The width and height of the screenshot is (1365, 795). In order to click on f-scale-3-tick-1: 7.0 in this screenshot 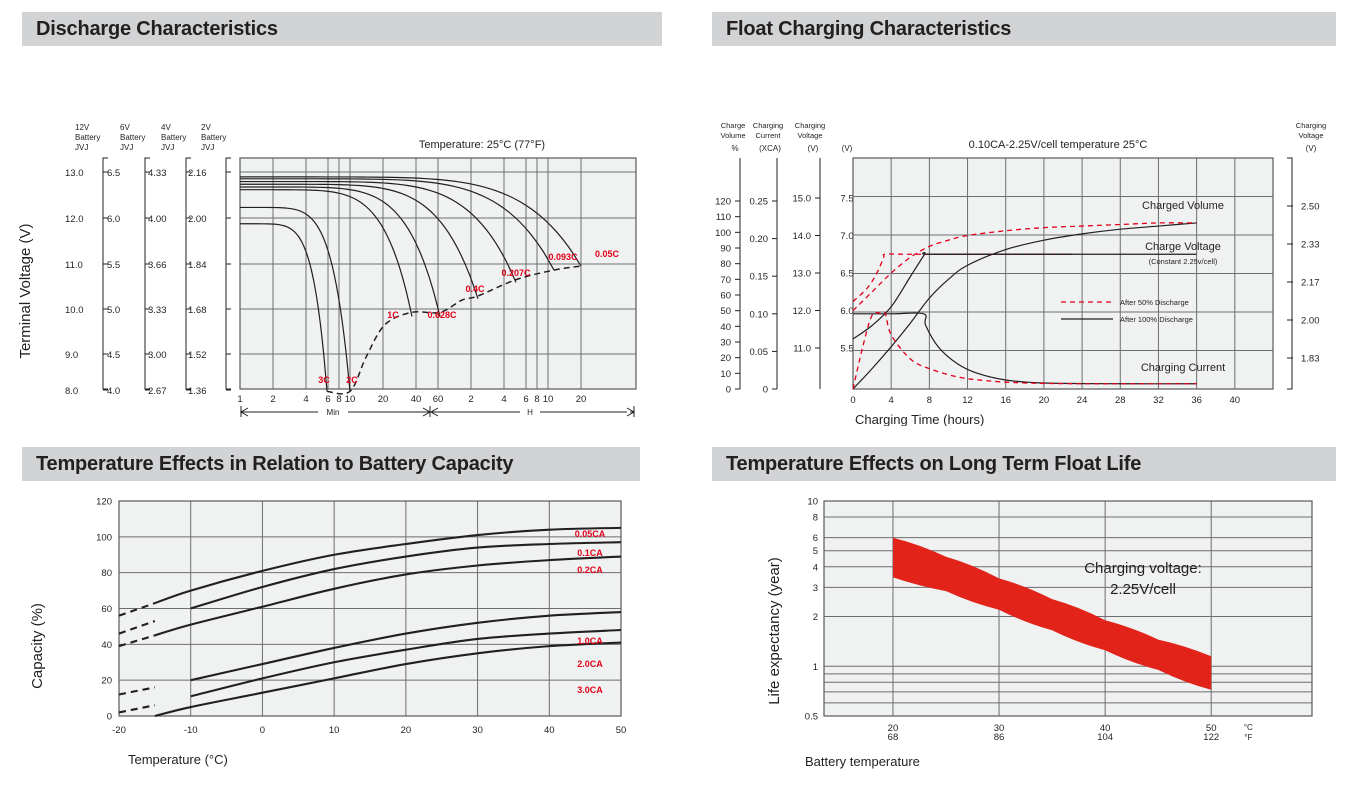, I will do `click(846, 236)`.